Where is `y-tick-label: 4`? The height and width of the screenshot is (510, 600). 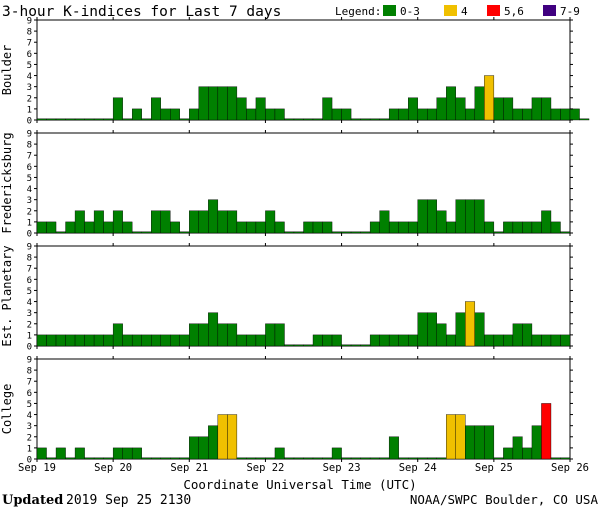 y-tick-label: 4 is located at coordinates (29, 190).